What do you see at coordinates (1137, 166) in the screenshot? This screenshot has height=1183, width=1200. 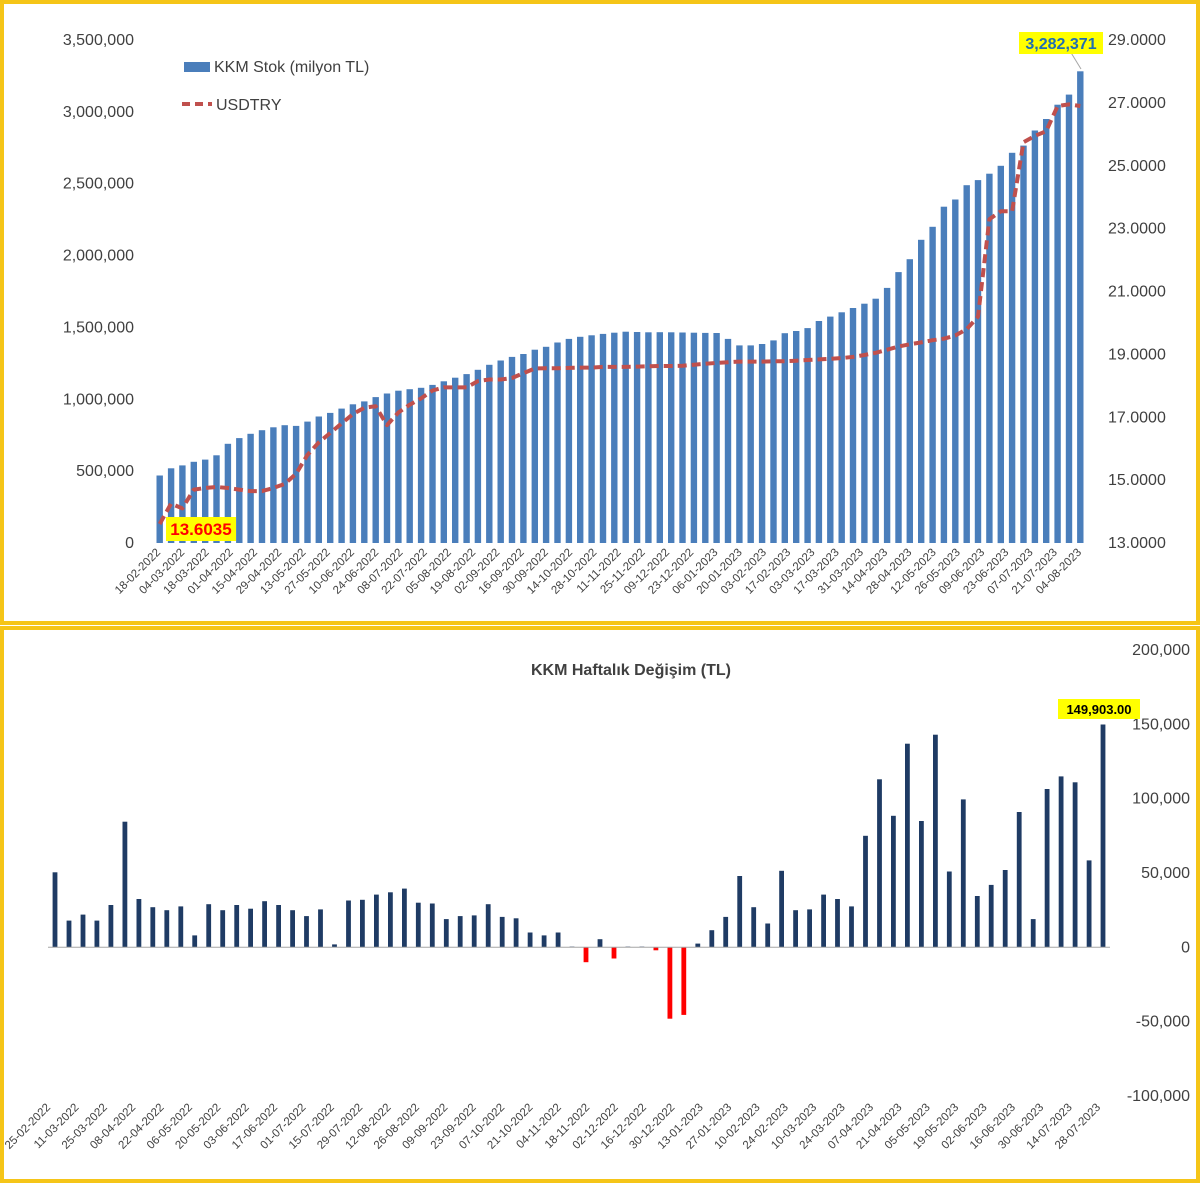 I see `right-axis-tick: 25.0000` at bounding box center [1137, 166].